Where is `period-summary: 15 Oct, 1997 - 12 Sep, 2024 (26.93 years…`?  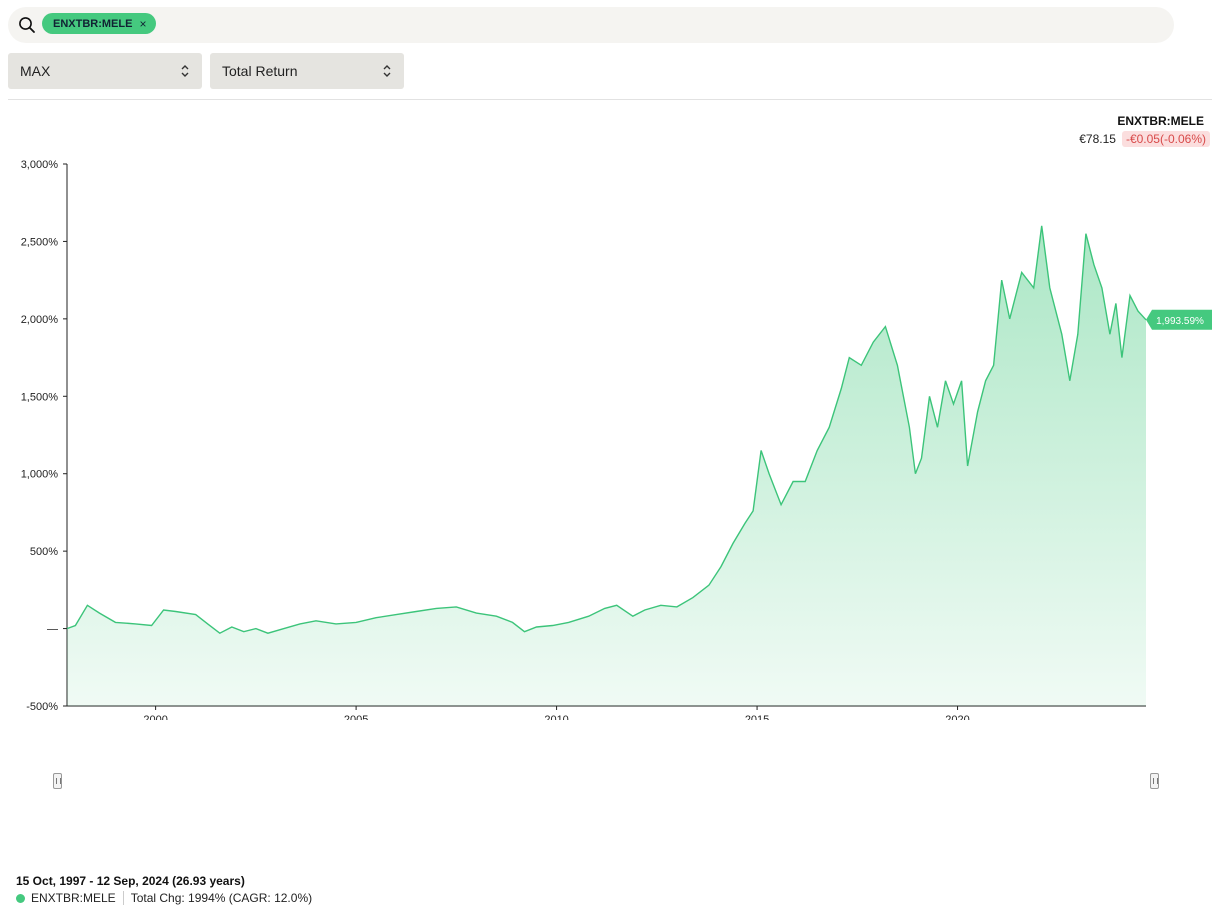
period-summary: 15 Oct, 1997 - 12 Sep, 2024 (26.93 years… is located at coordinates (130, 881).